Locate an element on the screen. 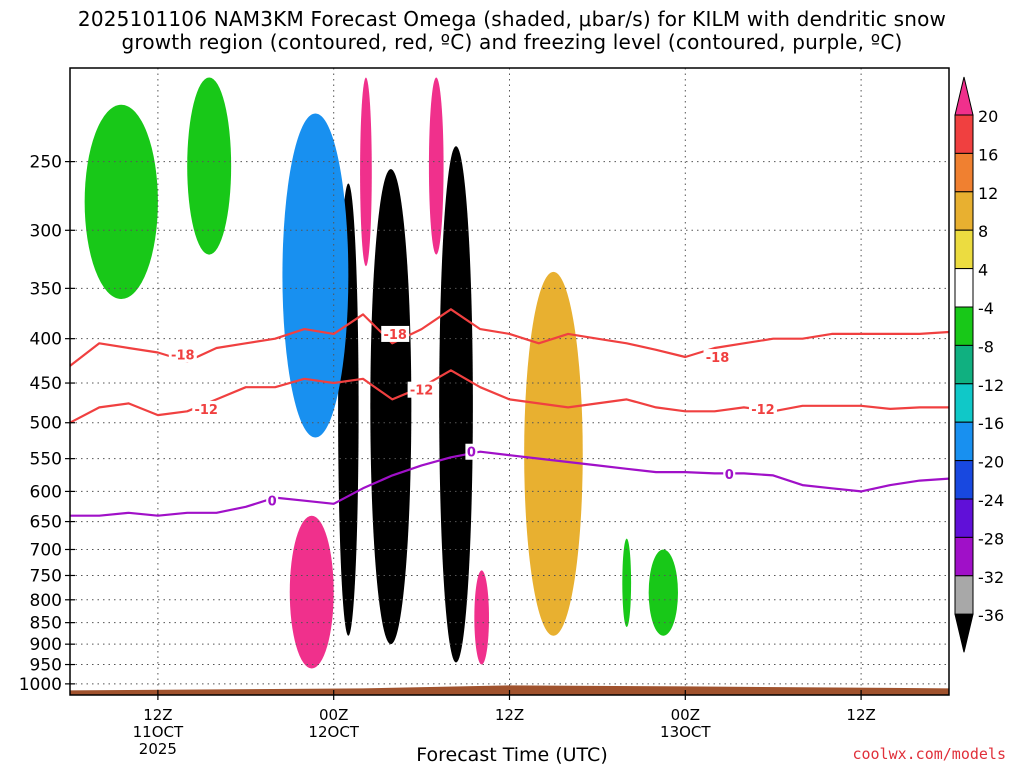  colorbar-label: -20 is located at coordinates (991, 462).